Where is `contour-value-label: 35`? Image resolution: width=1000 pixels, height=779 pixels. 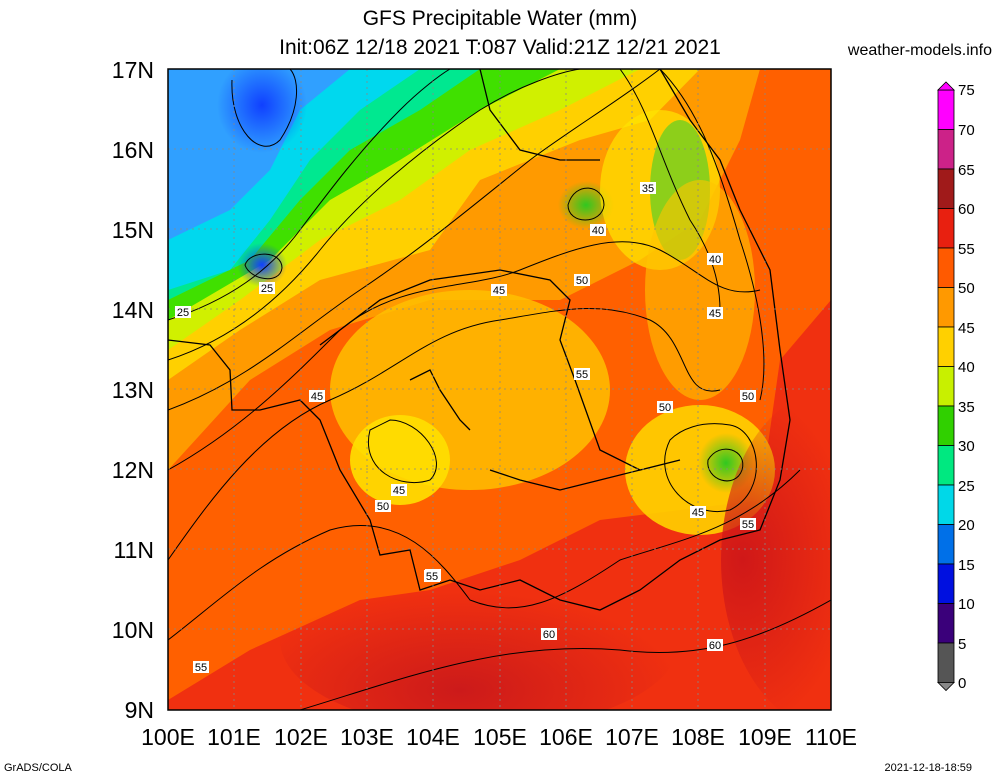
contour-value-label: 35 is located at coordinates (648, 189).